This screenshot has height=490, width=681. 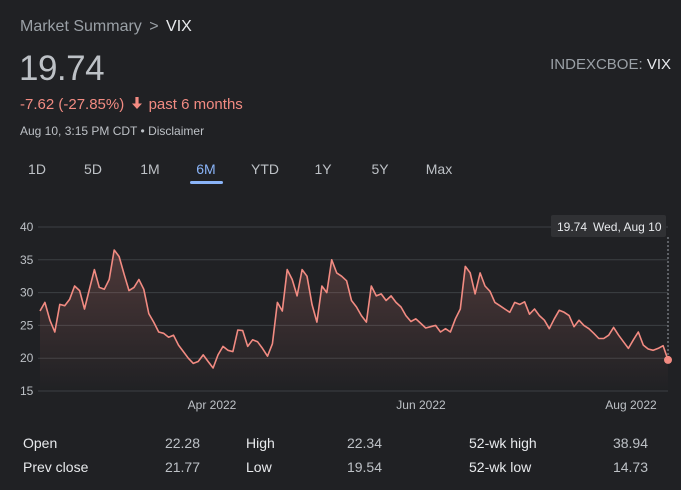 What do you see at coordinates (503, 443) in the screenshot?
I see `stat-52wk-high-label: 52-wk high` at bounding box center [503, 443].